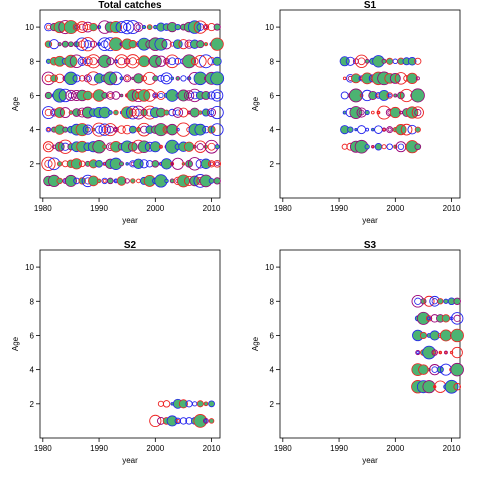 The width and height of the screenshot is (480, 480). Describe the element at coordinates (395, 448) in the screenshot. I see `x-tick-label: 2000` at that location.